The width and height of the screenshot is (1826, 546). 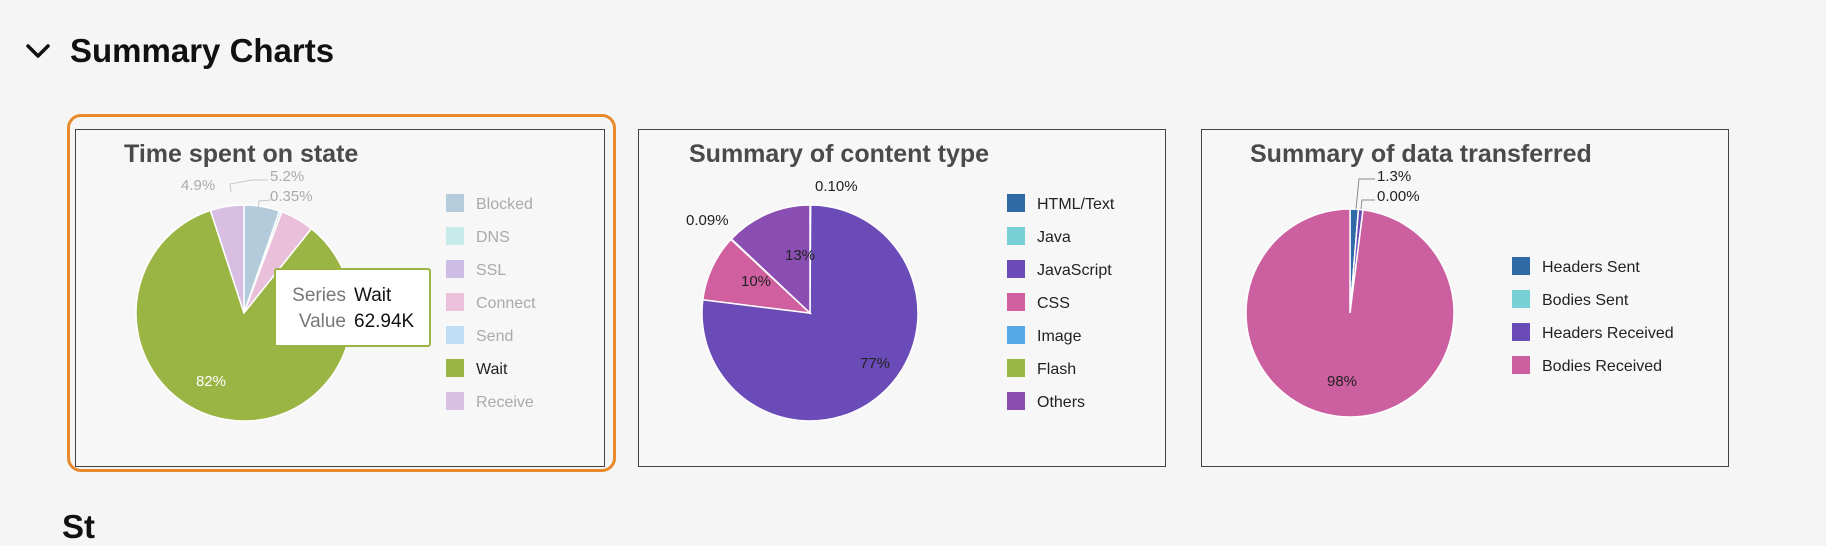 I want to click on legend-swatch-flash, so click(x=1016, y=368).